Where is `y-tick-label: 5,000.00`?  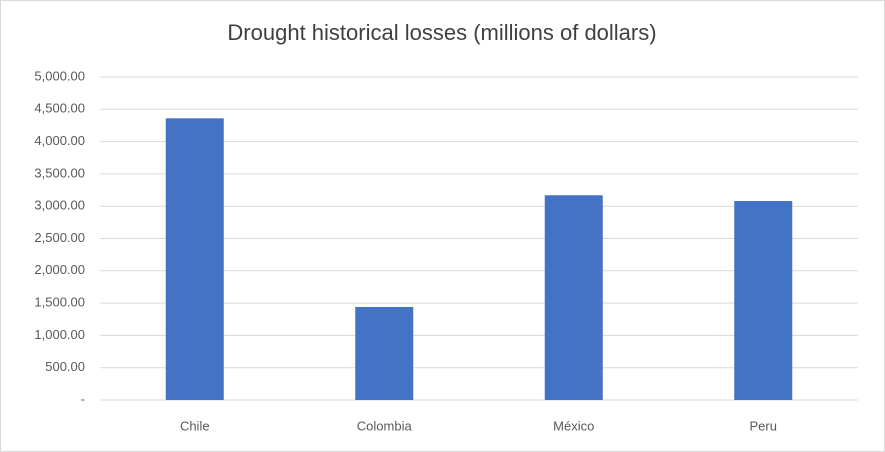
y-tick-label: 5,000.00 is located at coordinates (59, 75).